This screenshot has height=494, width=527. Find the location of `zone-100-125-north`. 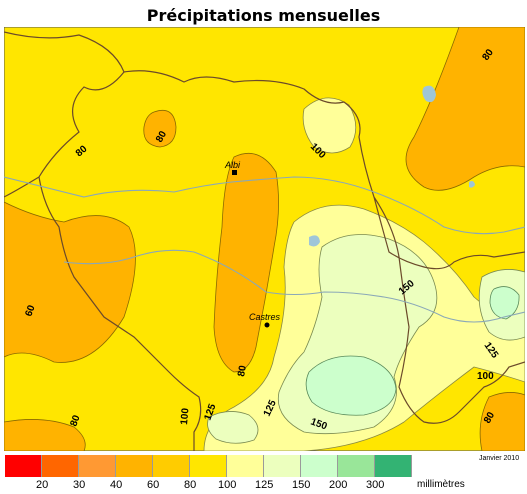

zone-100-125-north is located at coordinates (329, 125).